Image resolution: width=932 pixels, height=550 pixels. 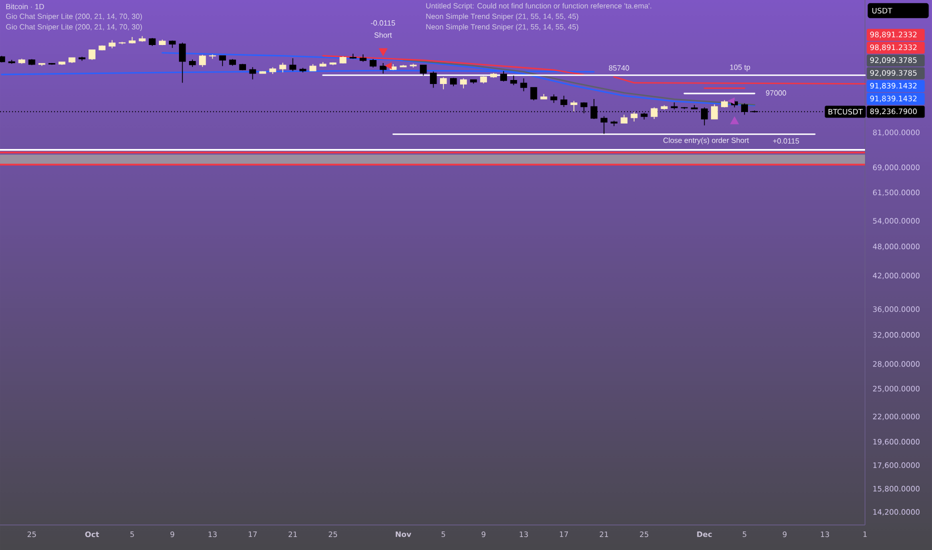 I want to click on line-series, so click(x=579, y=82).